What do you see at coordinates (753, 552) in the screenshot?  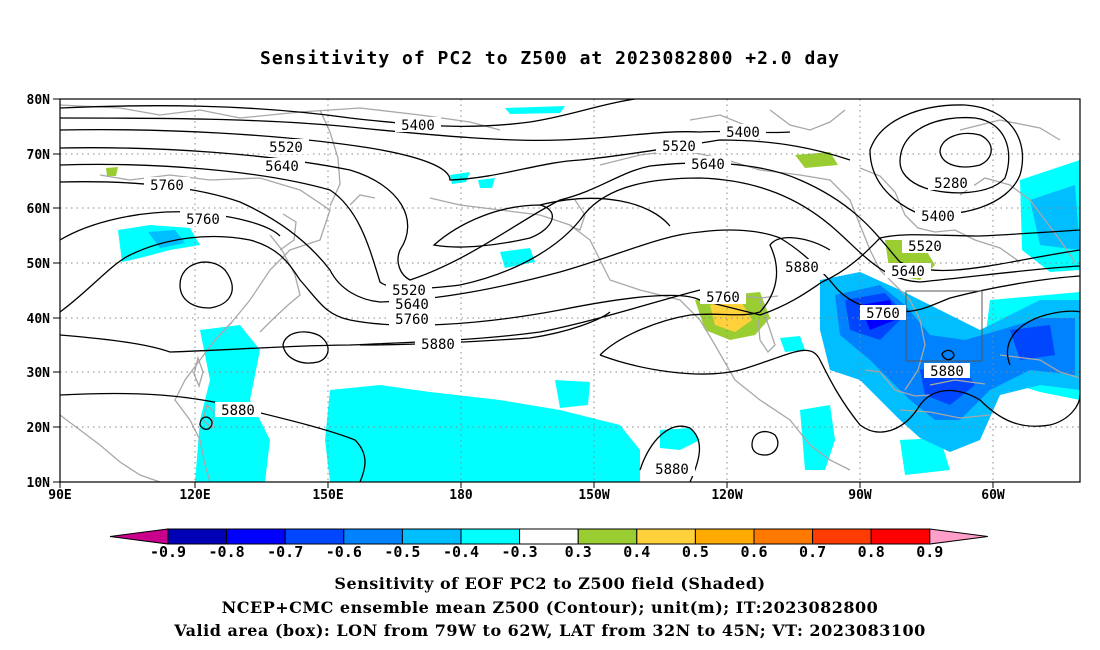 I see `colorbar-label: 0.6` at bounding box center [753, 552].